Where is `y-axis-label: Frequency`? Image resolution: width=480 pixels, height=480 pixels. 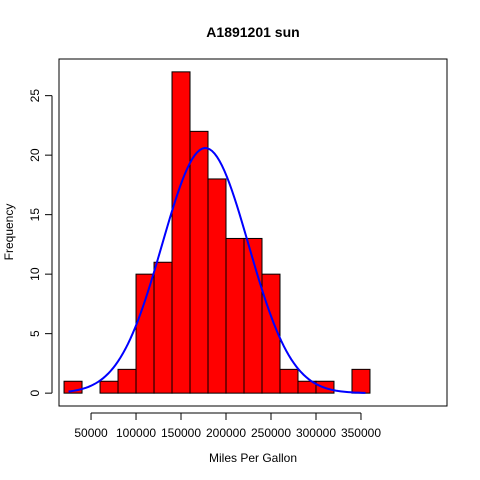 y-axis-label: Frequency is located at coordinates (9, 232).